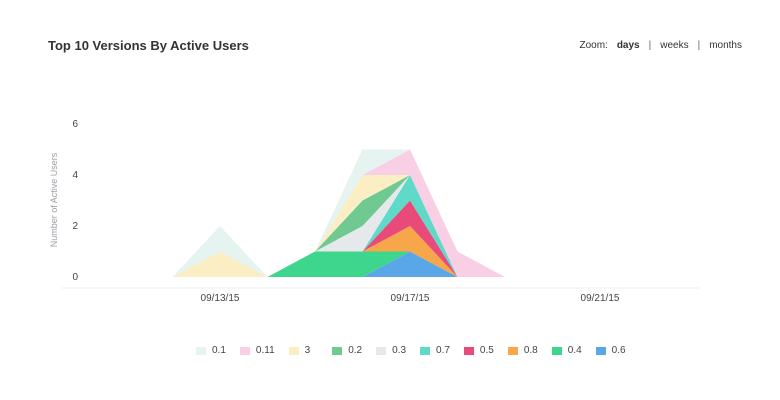 Image resolution: width=780 pixels, height=400 pixels. I want to click on y-tick-label: 4, so click(75, 175).